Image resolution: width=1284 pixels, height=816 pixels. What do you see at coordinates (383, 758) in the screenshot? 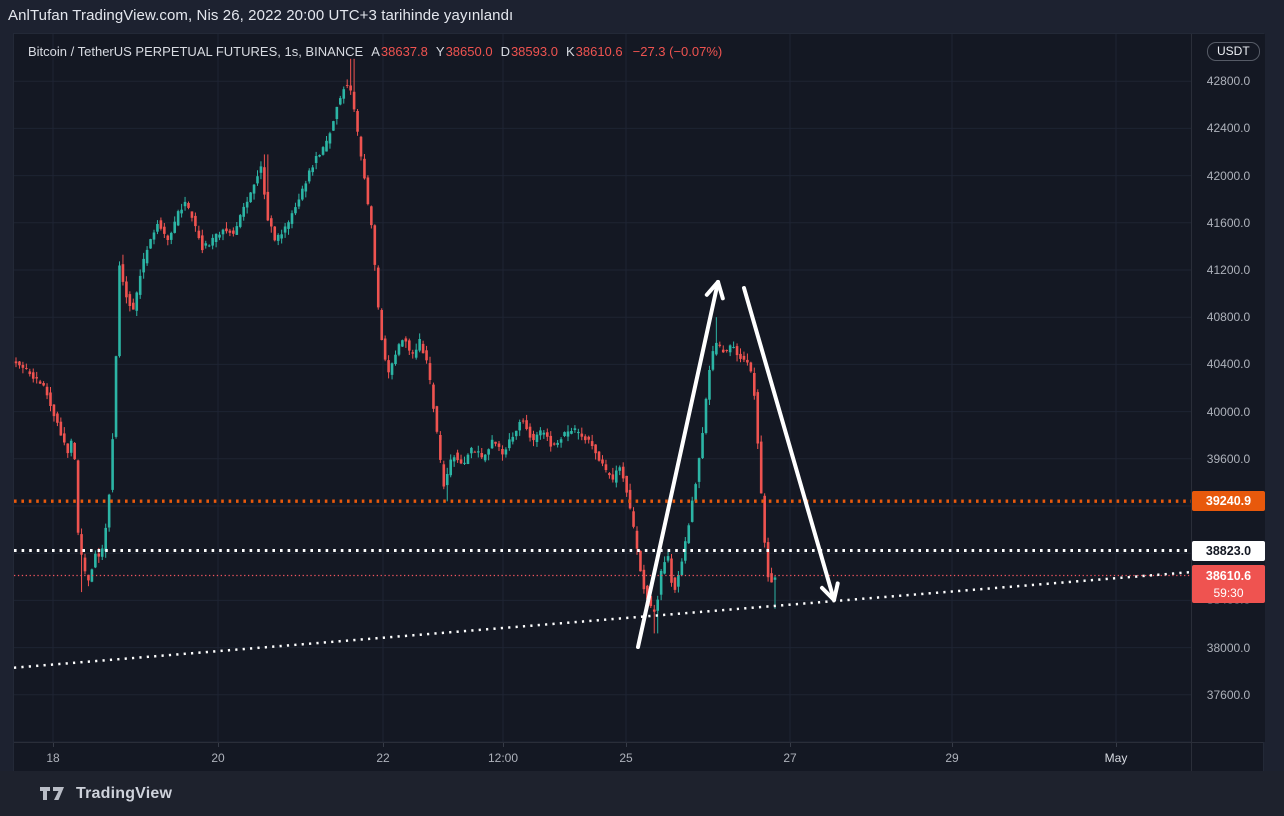
I see `time-tick: 22` at bounding box center [383, 758].